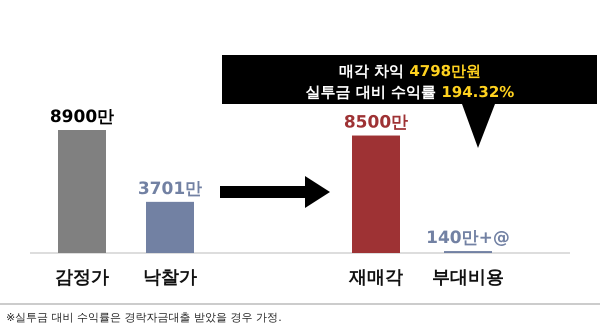  What do you see at coordinates (170, 277) in the screenshot?
I see `x-tick-label: 낙찰가` at bounding box center [170, 277].